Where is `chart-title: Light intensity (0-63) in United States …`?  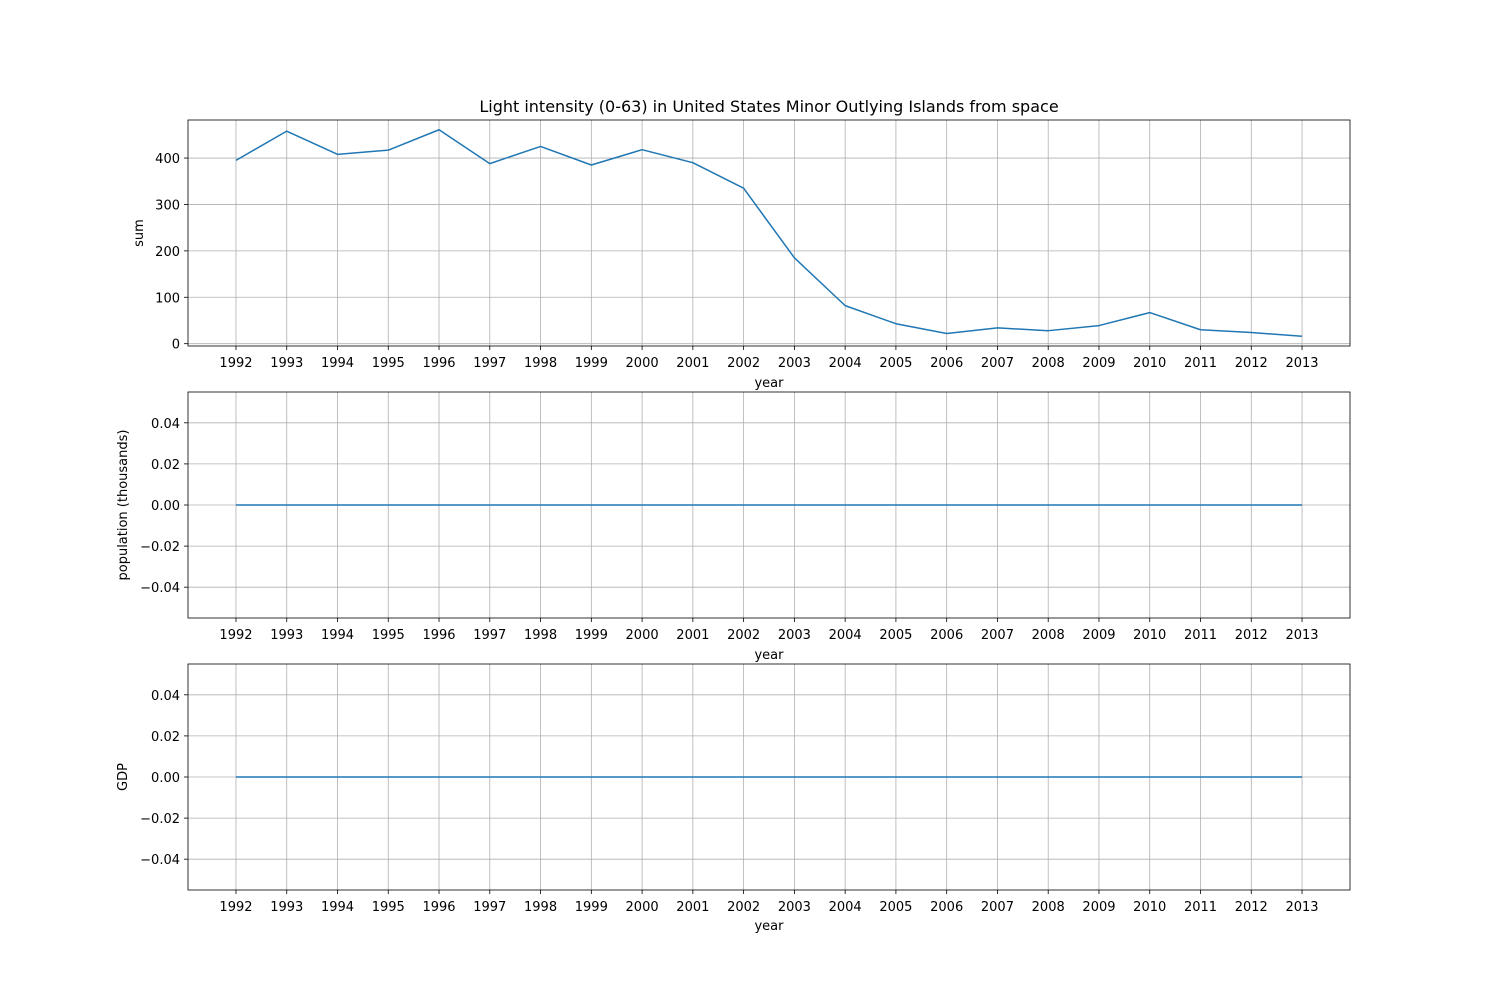
chart-title: Light intensity (0-63) in United States … is located at coordinates (768, 106).